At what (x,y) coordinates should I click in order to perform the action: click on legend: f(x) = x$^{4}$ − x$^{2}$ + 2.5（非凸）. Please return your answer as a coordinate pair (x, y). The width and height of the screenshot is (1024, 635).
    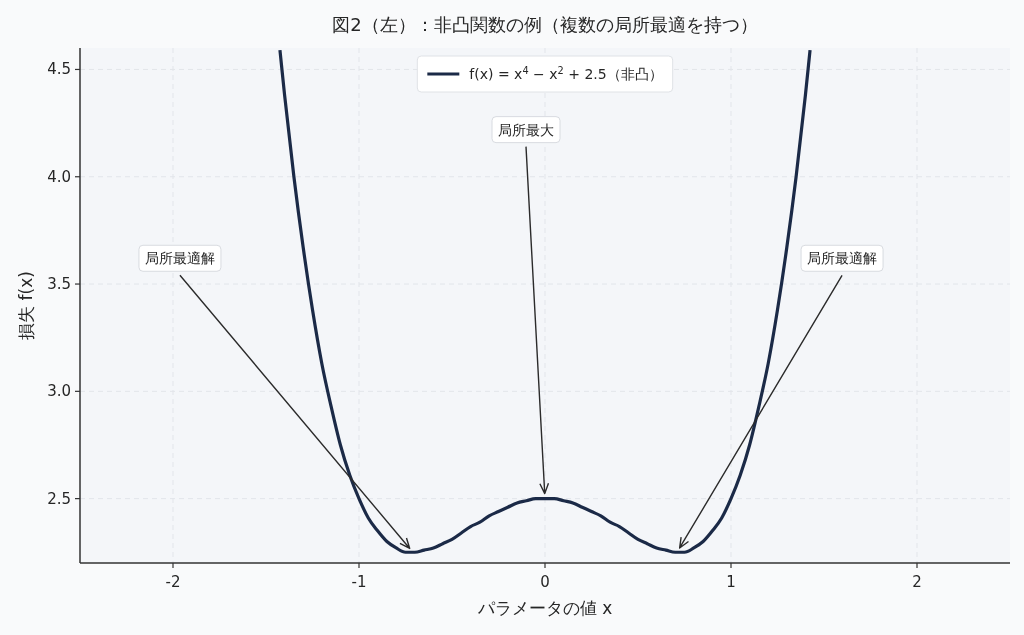
    Looking at the image, I should click on (545, 74).